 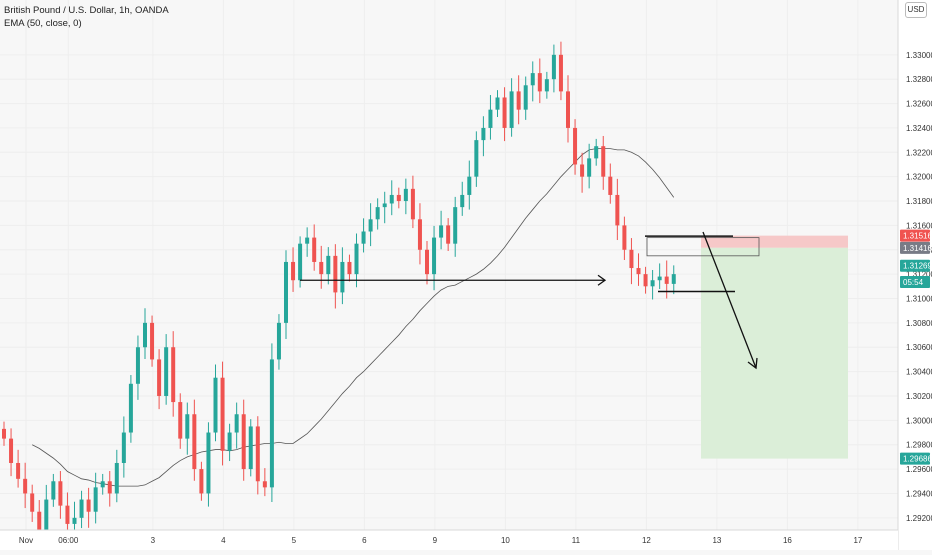 I want to click on price-tick-label: 1.31000, so click(x=919, y=299).